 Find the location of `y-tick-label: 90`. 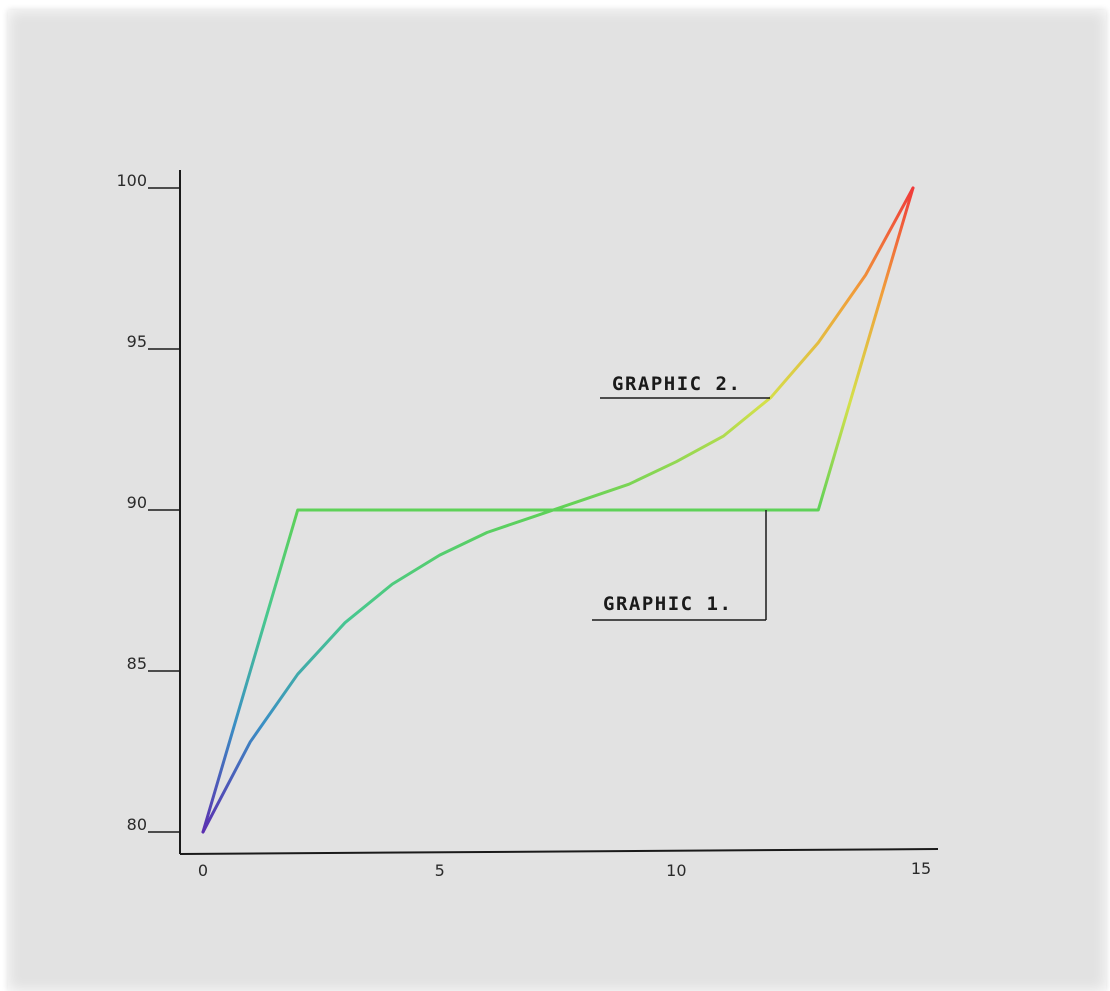

y-tick-label: 90 is located at coordinates (137, 502).